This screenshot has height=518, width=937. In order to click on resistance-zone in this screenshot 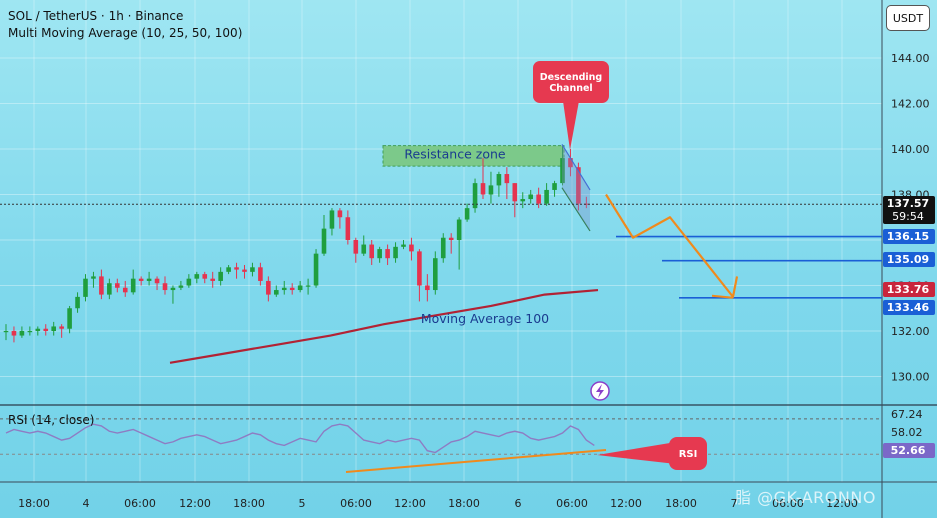, I will do `click(473, 156)`.